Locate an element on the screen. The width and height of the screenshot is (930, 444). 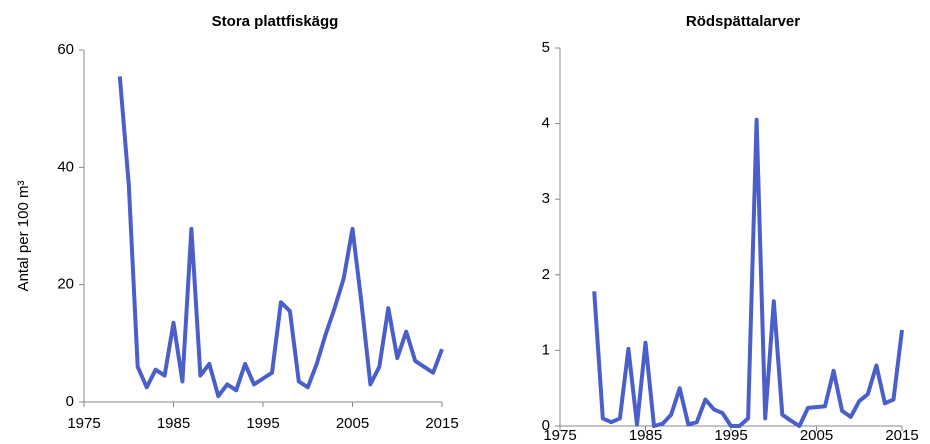
y-tick-label: 20 is located at coordinates (65, 284).